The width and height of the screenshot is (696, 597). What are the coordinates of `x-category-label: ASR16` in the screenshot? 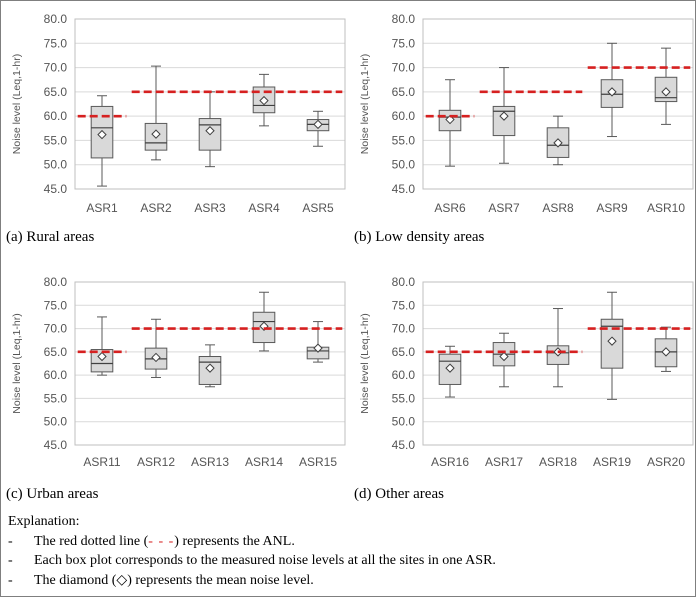 It's located at (450, 462).